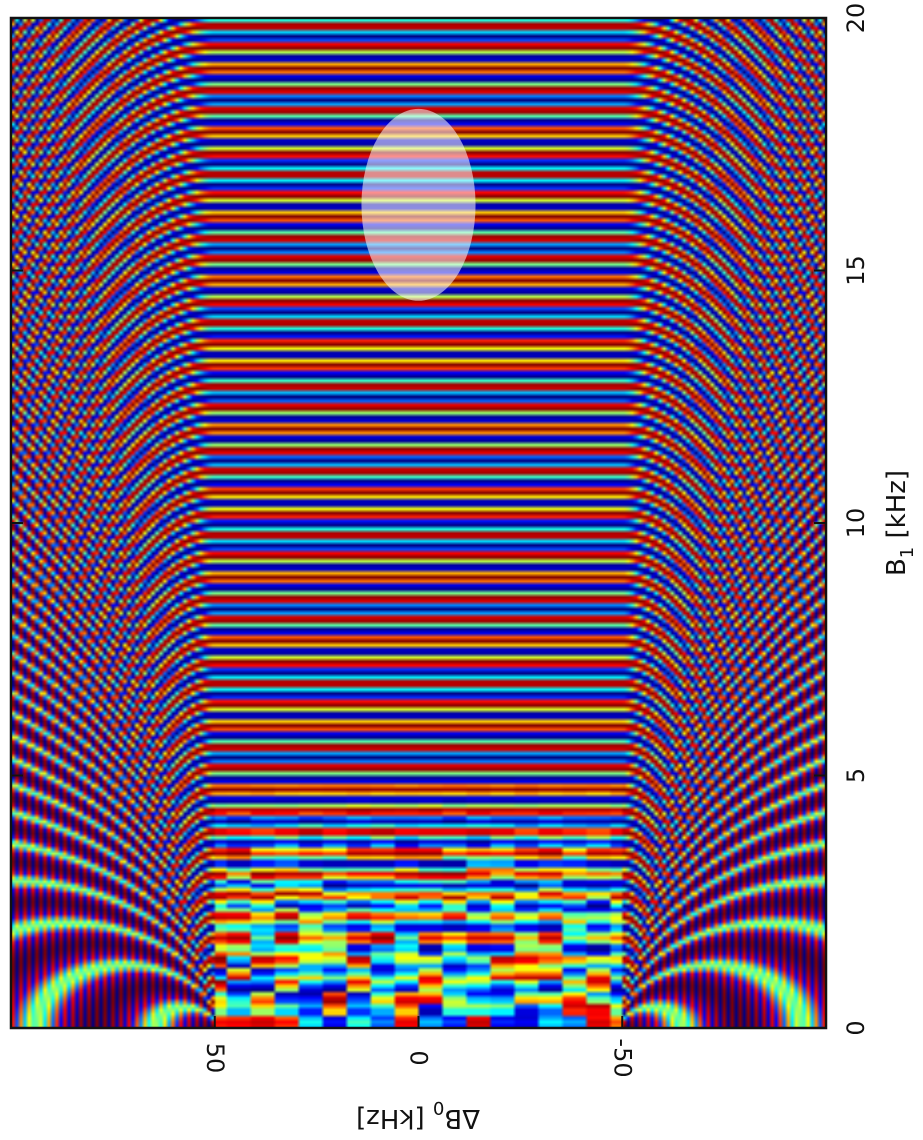 This screenshot has height=1140, width=923. What do you see at coordinates (418, 204) in the screenshot?
I see `highlight-ellipse` at bounding box center [418, 204].